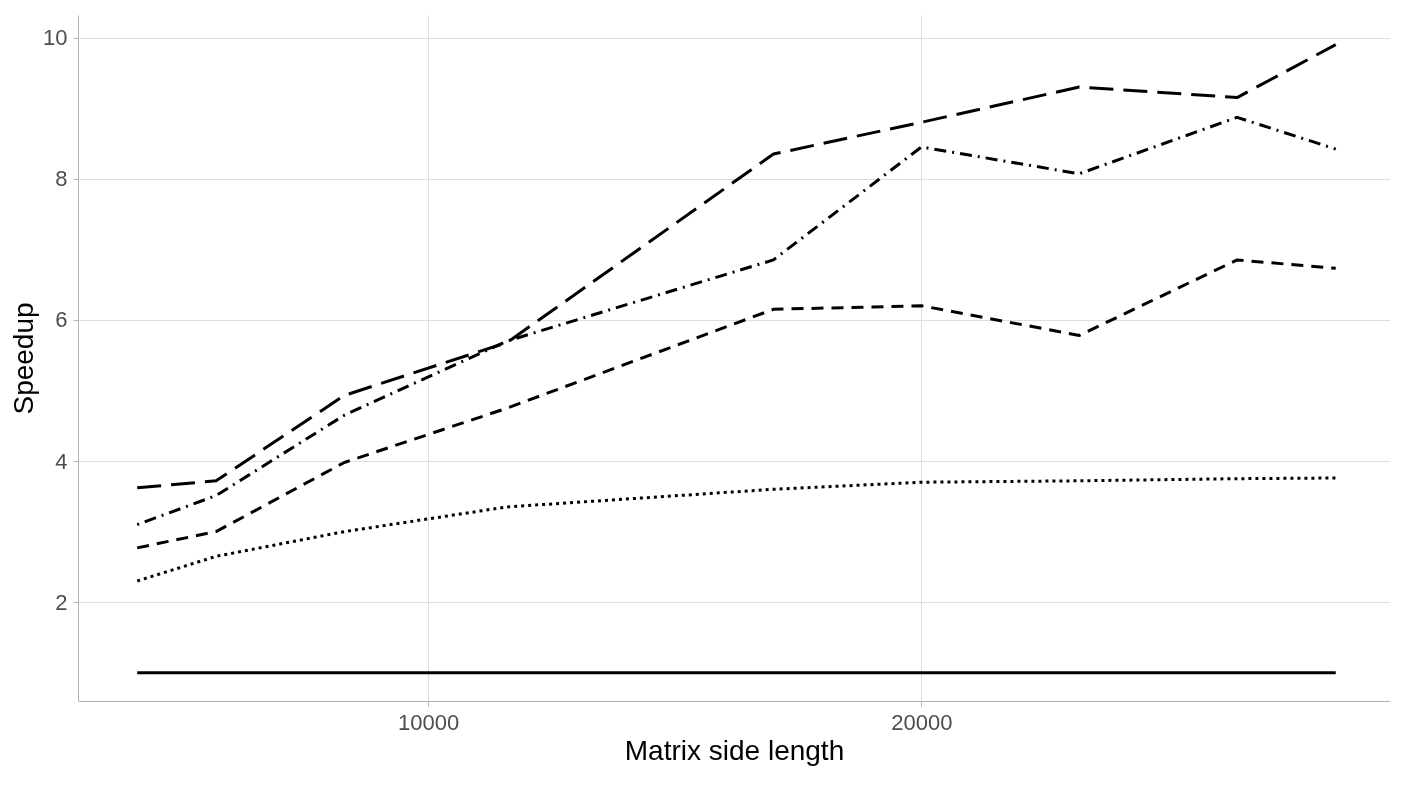 This screenshot has width=1408, height=803. What do you see at coordinates (61, 602) in the screenshot?
I see `y-tick-label: 2` at bounding box center [61, 602].